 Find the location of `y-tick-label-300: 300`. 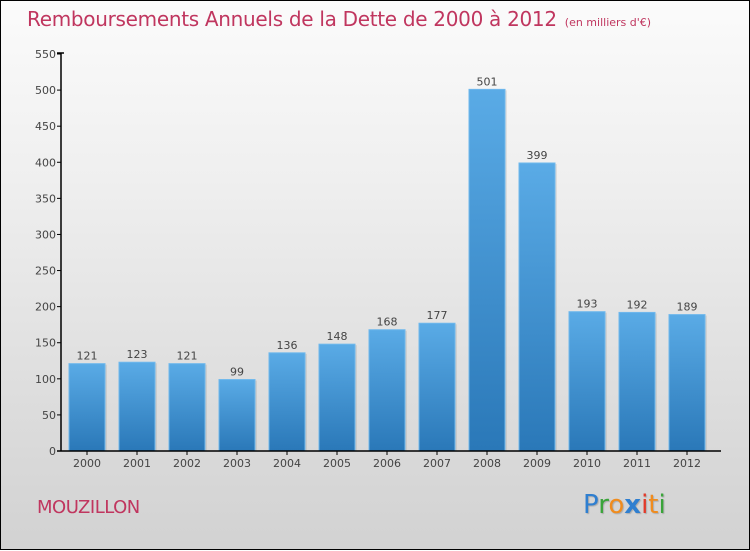

y-tick-label-300: 300 is located at coordinates (45, 234).